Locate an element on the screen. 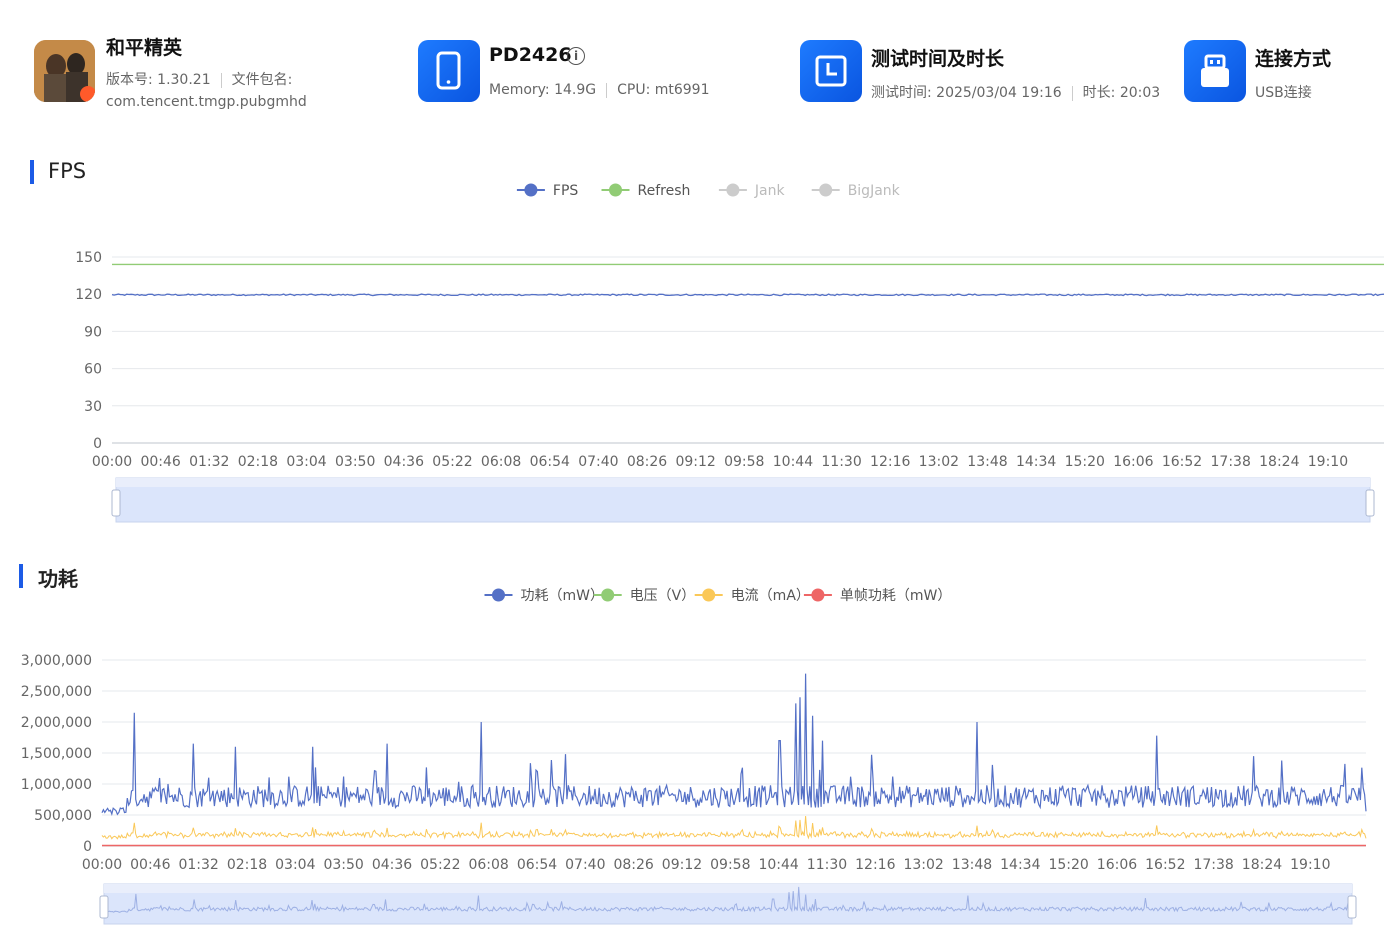 Image resolution: width=1391 pixels, height=943 pixels. y-tick-label: 2,500,000 is located at coordinates (56, 692).